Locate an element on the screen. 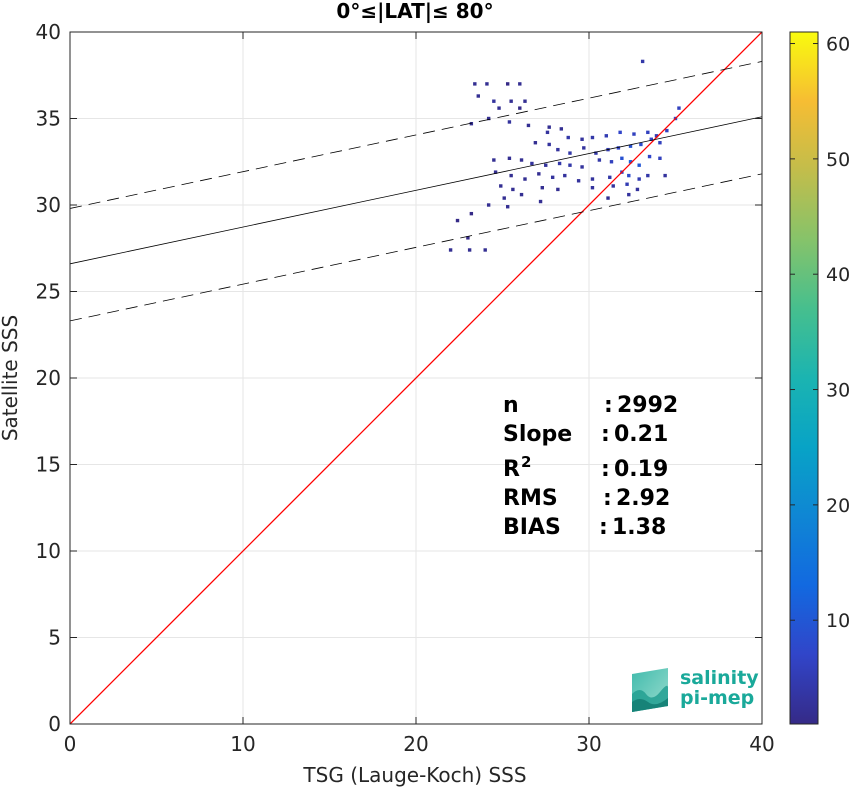 Image resolution: width=851 pixels, height=794 pixels. colorbar-tick-label: 50 is located at coordinates (838, 160).